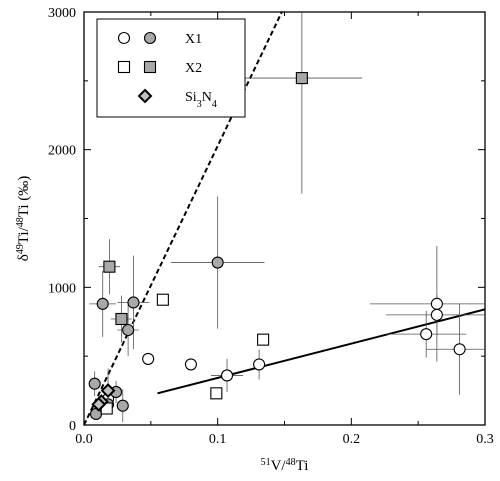 The width and height of the screenshot is (500, 481). I want to click on legend-label: X2, so click(193, 68).